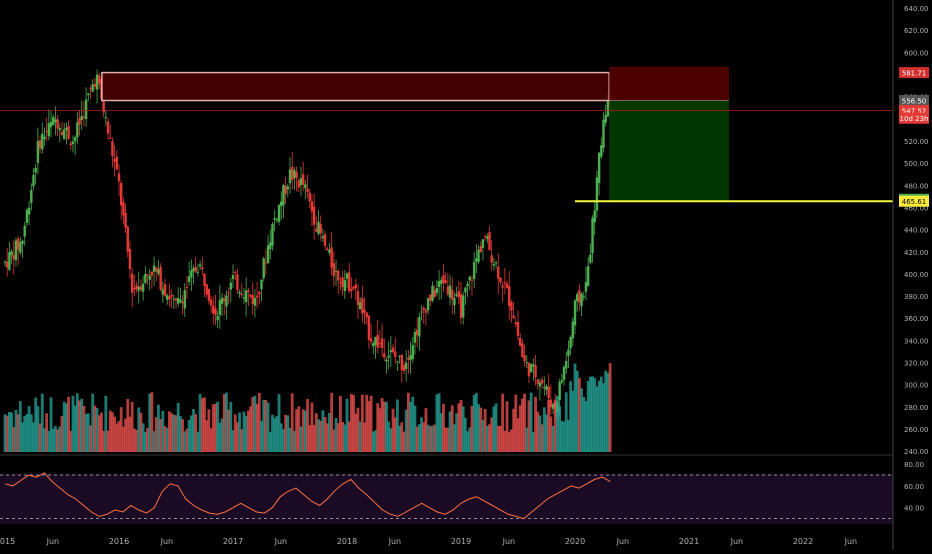 This screenshot has width=932, height=554. I want to click on time-tick-label: 2021, so click(689, 541).